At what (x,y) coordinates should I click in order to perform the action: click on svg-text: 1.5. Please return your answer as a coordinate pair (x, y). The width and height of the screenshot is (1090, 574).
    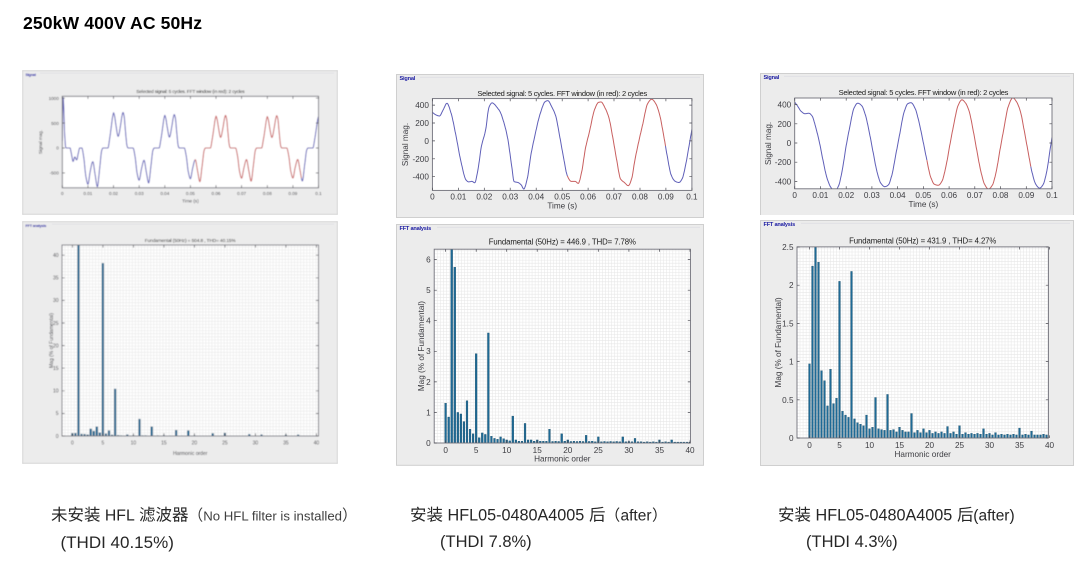
    Looking at the image, I should click on (788, 323).